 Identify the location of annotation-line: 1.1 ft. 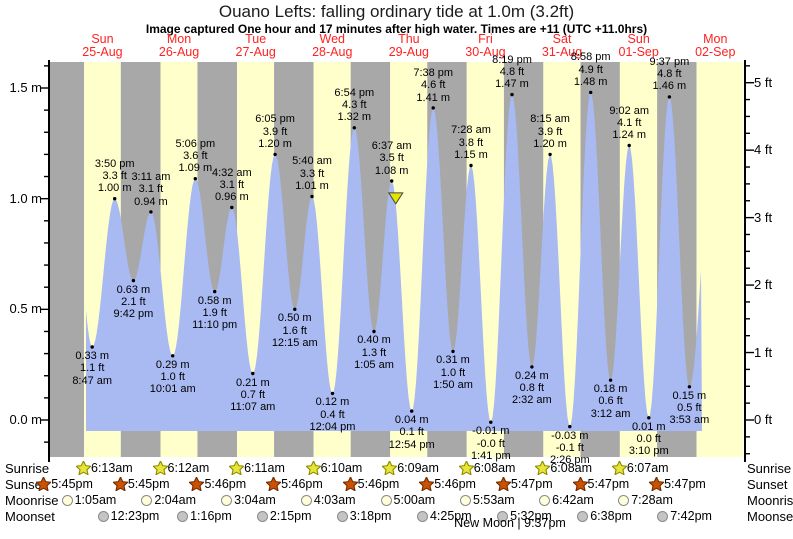
(92, 368).